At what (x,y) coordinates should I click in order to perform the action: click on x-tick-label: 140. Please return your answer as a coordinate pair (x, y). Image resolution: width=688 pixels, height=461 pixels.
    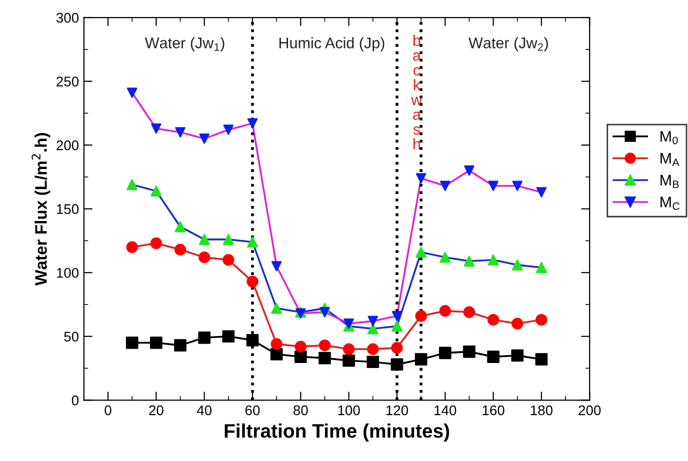
    Looking at the image, I should click on (445, 410).